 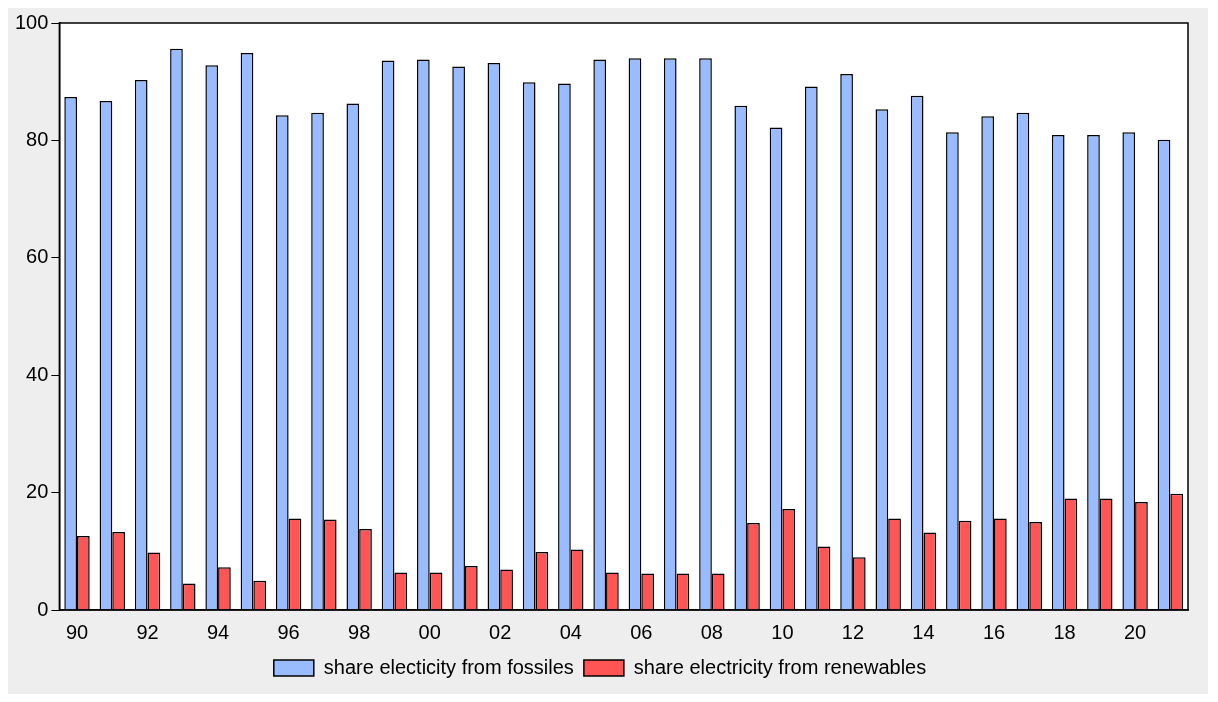 I want to click on x-tick-label: 02, so click(x=500, y=631).